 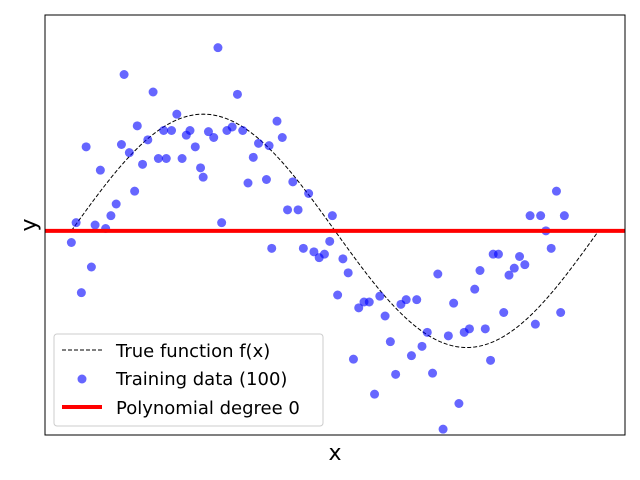 I want to click on legend-box, so click(x=188, y=380).